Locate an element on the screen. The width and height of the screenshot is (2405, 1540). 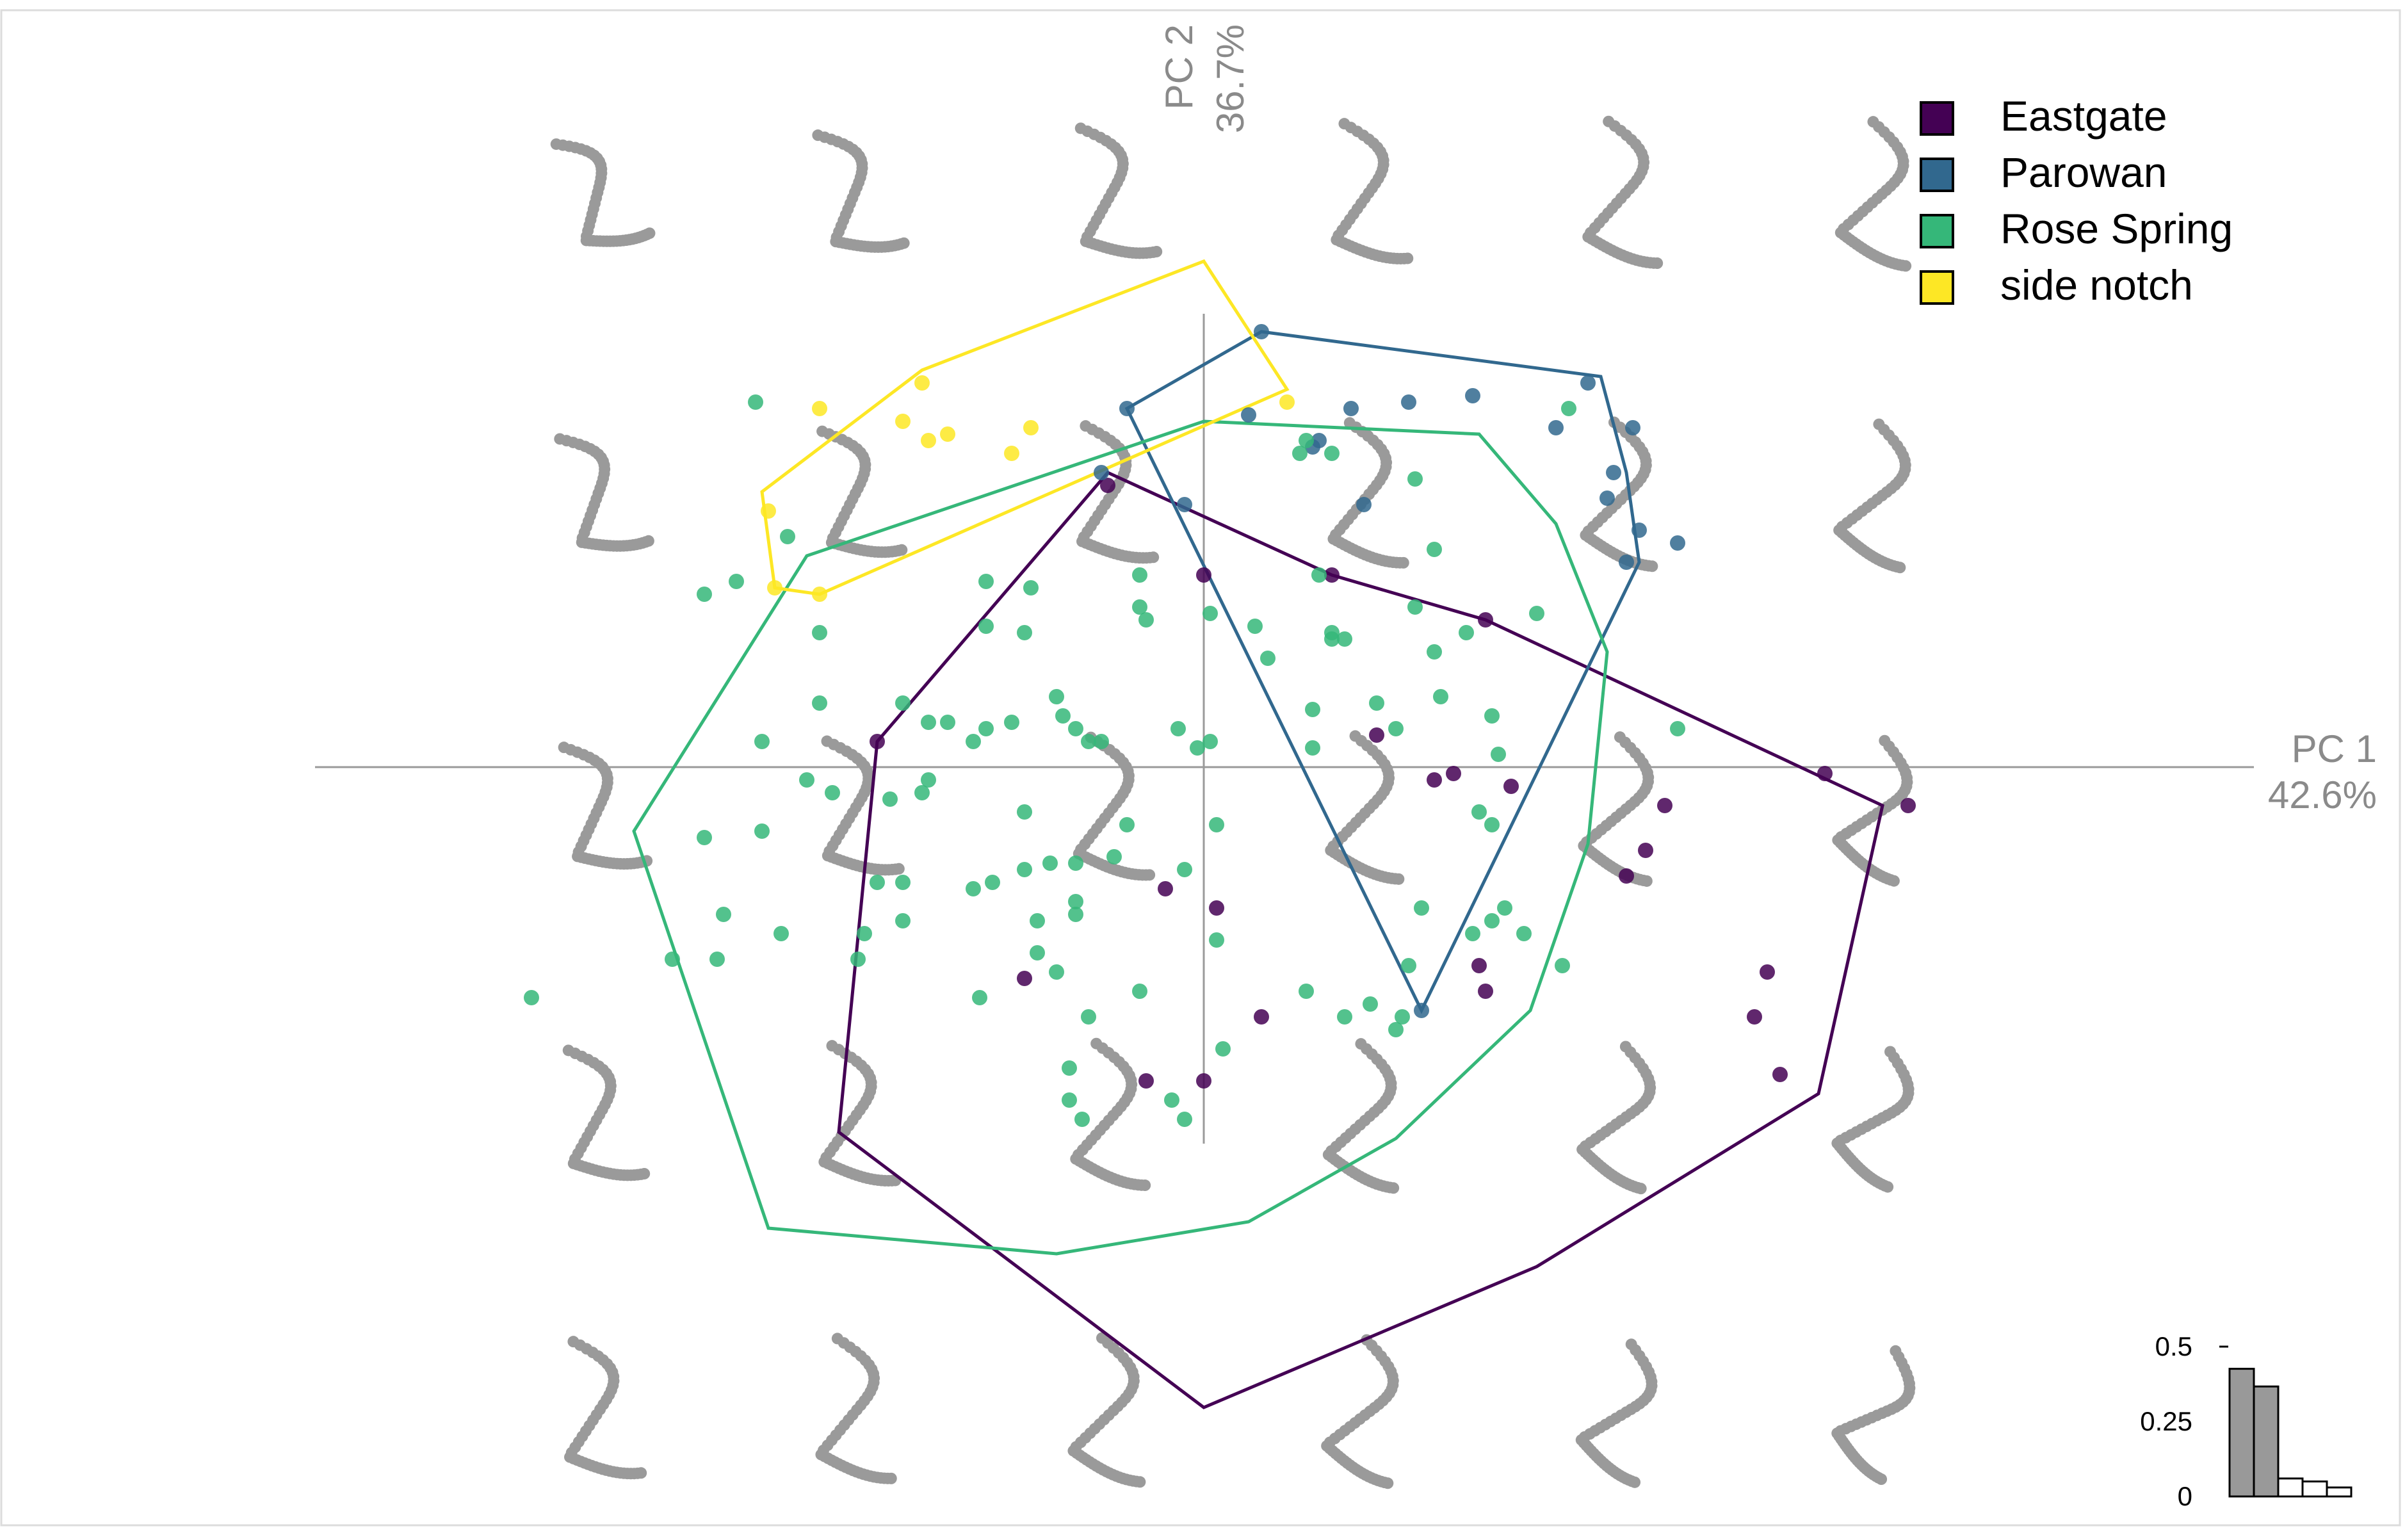
series-side-notch is located at coordinates (1028, 489).